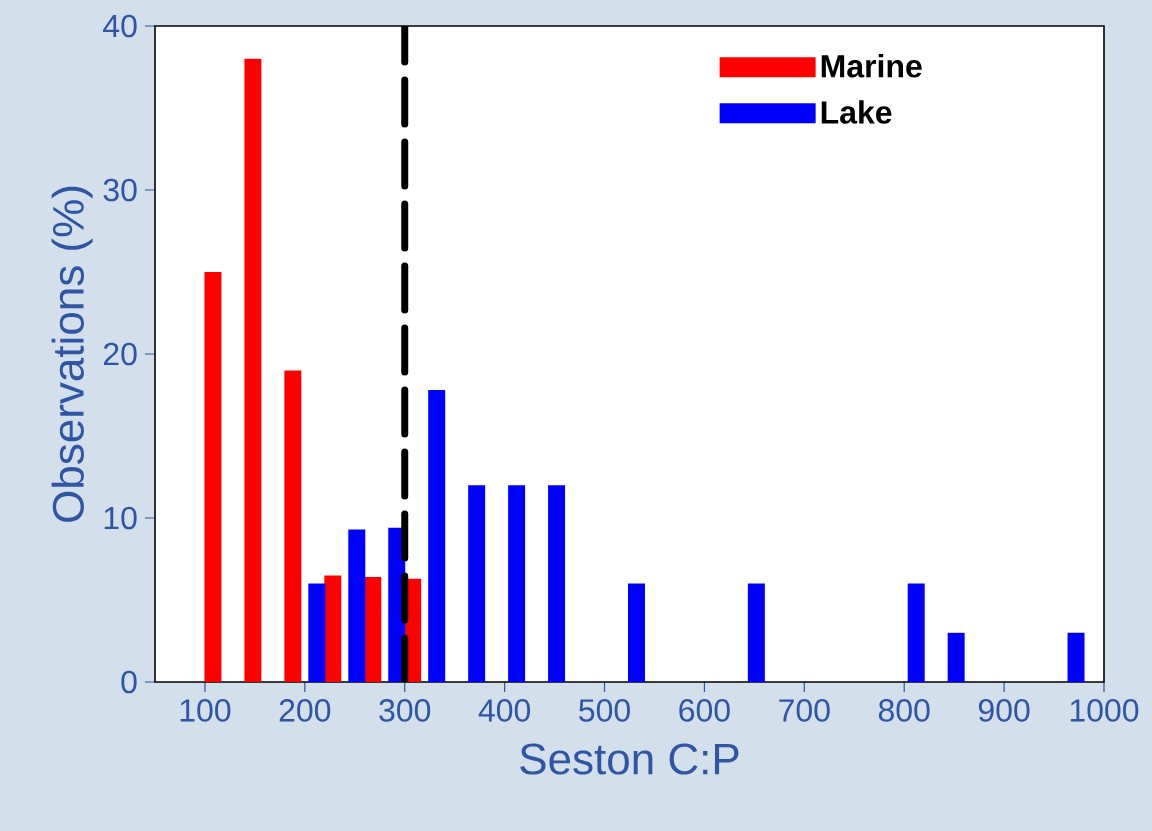 Image resolution: width=1152 pixels, height=831 pixels. I want to click on x-tick-label: 800, so click(904, 710).